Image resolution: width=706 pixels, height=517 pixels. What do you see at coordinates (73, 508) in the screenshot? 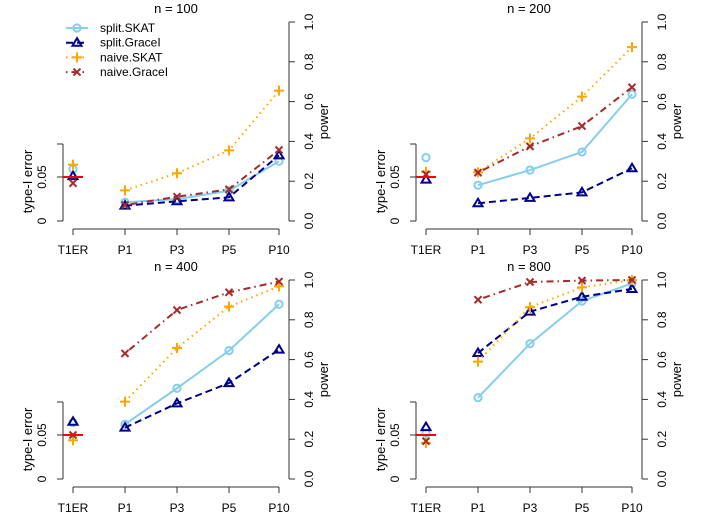
I see `x-tick-label: T1ER` at bounding box center [73, 508].